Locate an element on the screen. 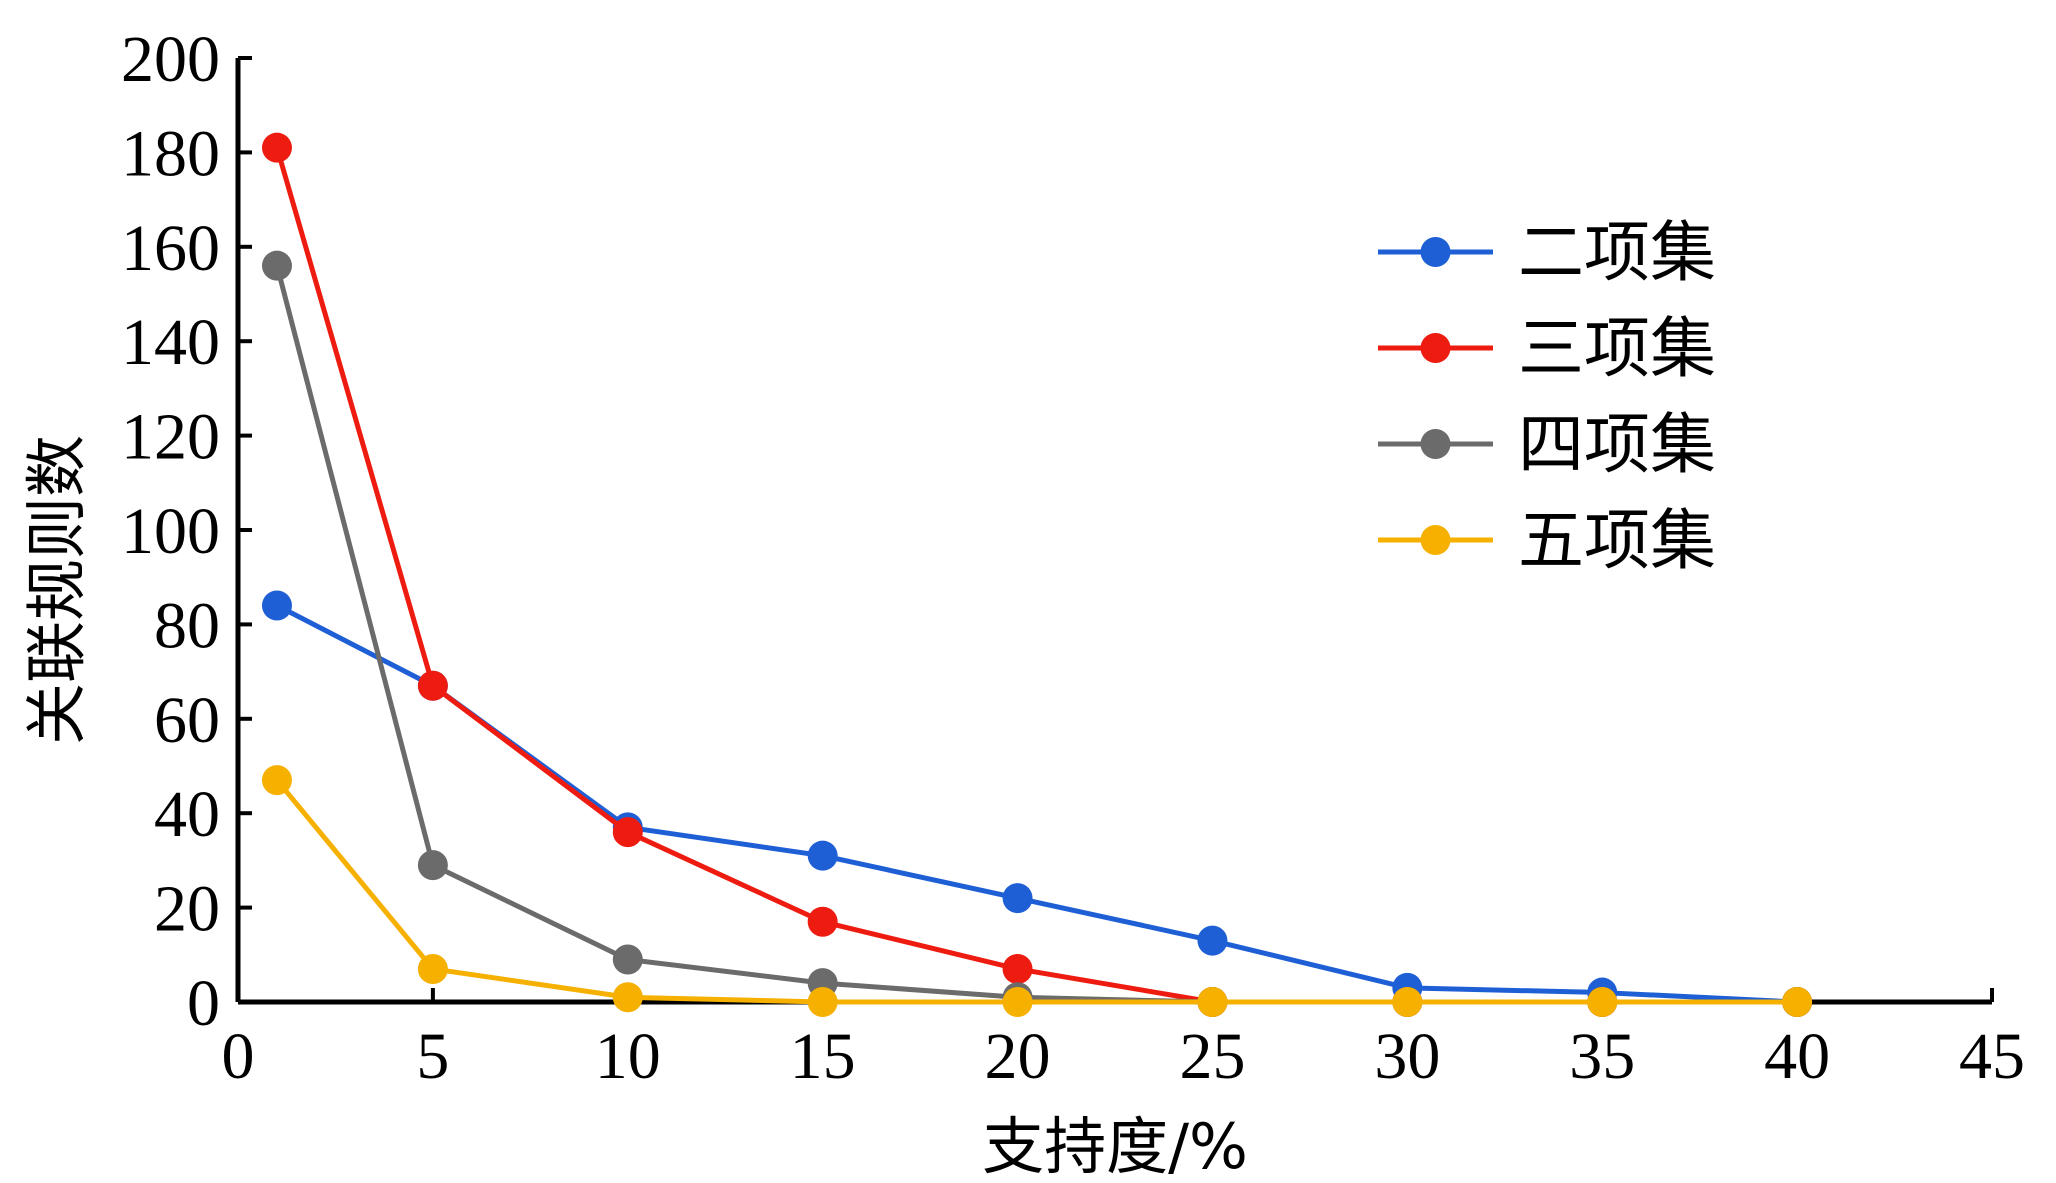 The width and height of the screenshot is (2056, 1183). x-tick-label: 40 is located at coordinates (1797, 1056).